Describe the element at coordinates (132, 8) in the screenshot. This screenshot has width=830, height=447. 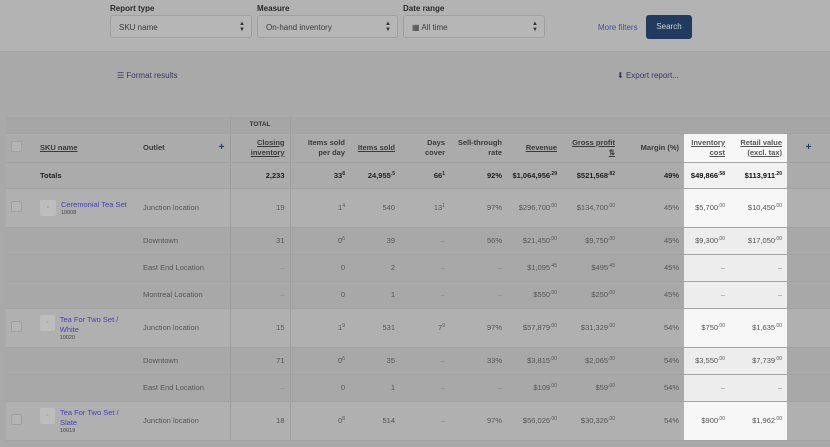
I see `report-type-label: Report type` at that location.